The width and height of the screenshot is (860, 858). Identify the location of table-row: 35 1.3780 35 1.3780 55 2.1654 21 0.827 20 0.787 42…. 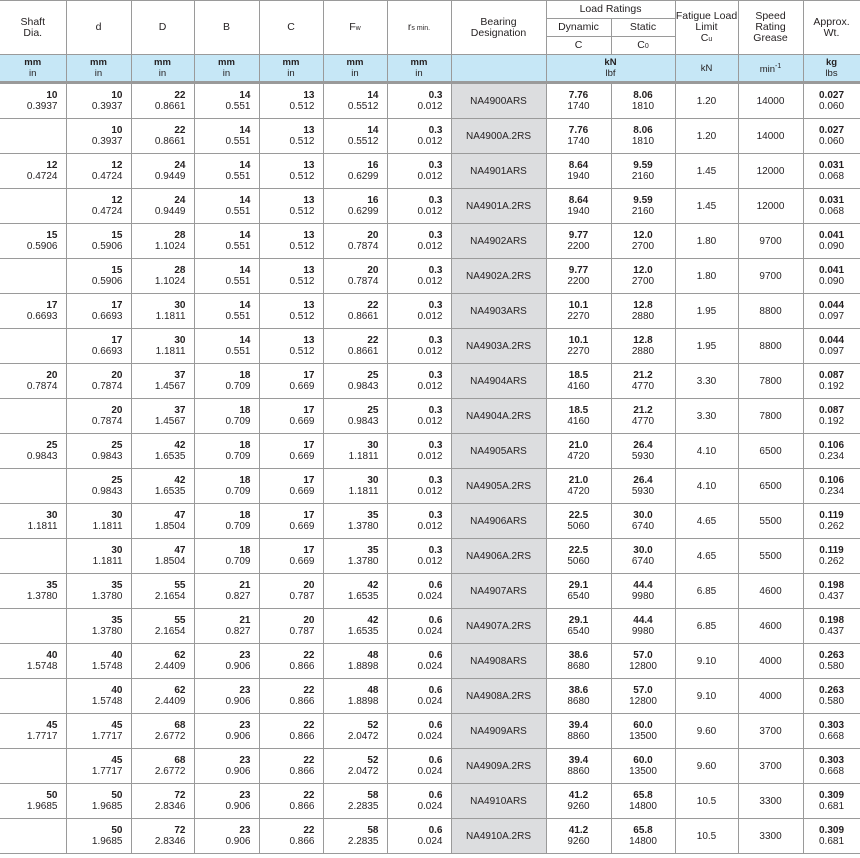
(430, 591).